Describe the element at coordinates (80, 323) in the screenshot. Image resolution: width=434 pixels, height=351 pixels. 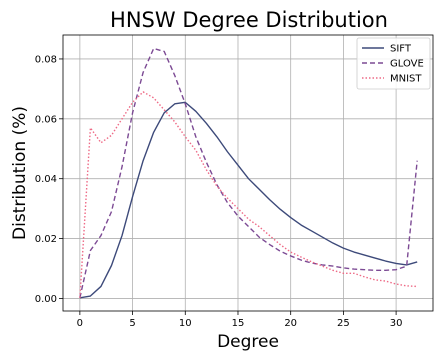
I see `x-tick-label: 0` at that location.